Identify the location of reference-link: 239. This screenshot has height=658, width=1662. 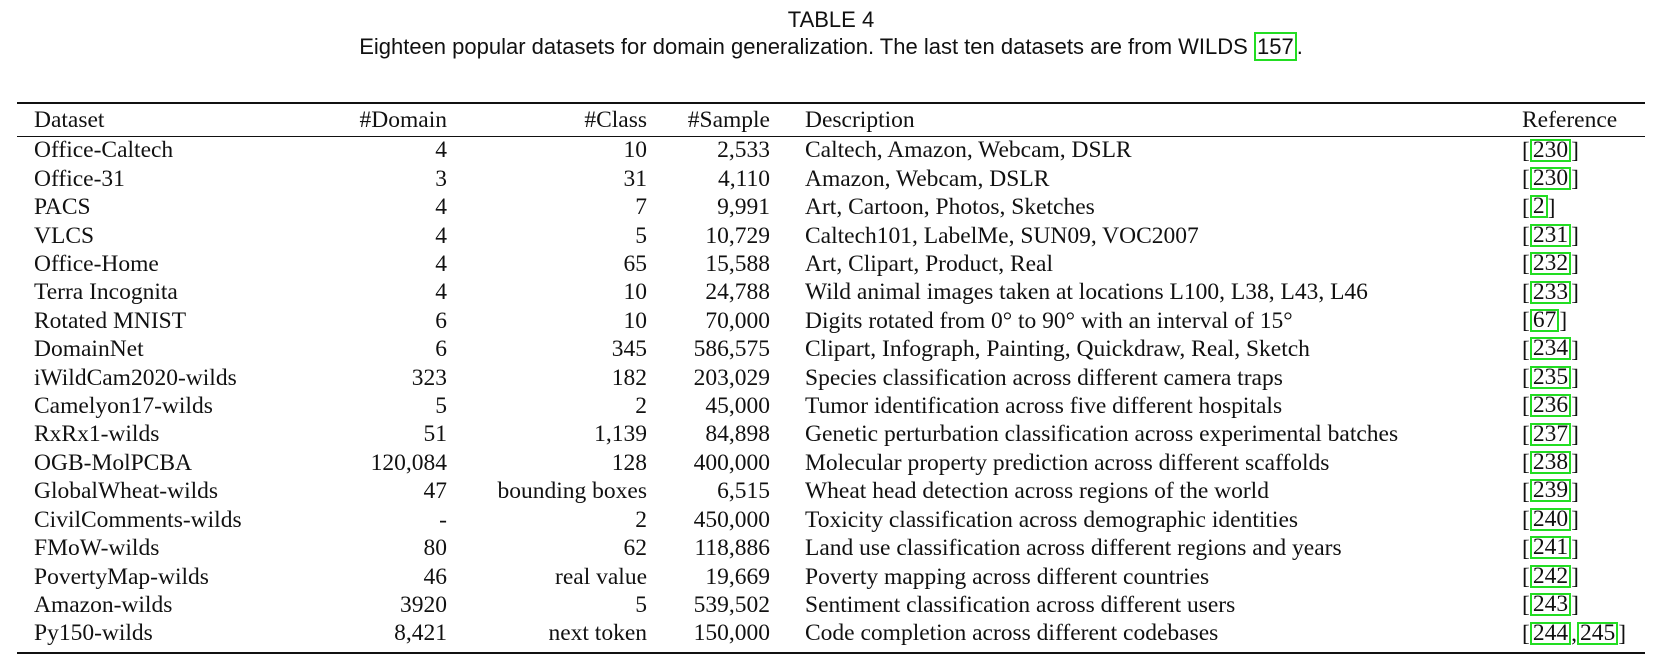
(1550, 491).